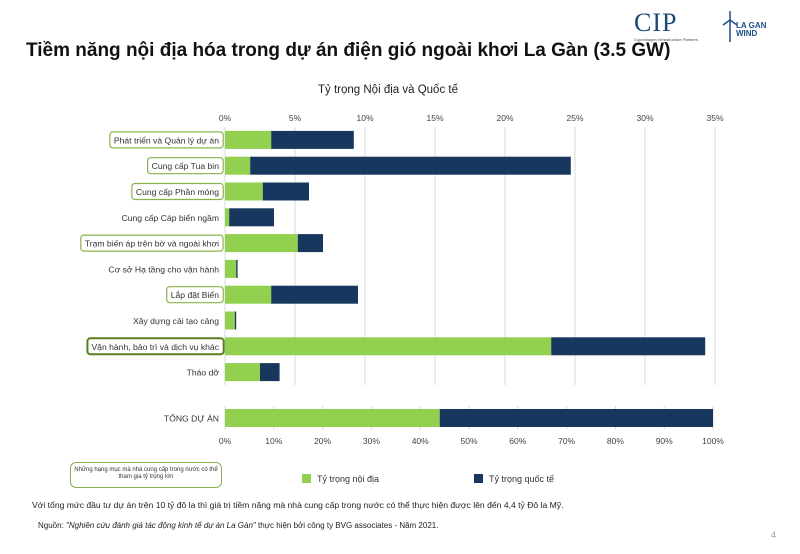  I want to click on category-label: Xây dựng cải tạo cảng, so click(176, 321).